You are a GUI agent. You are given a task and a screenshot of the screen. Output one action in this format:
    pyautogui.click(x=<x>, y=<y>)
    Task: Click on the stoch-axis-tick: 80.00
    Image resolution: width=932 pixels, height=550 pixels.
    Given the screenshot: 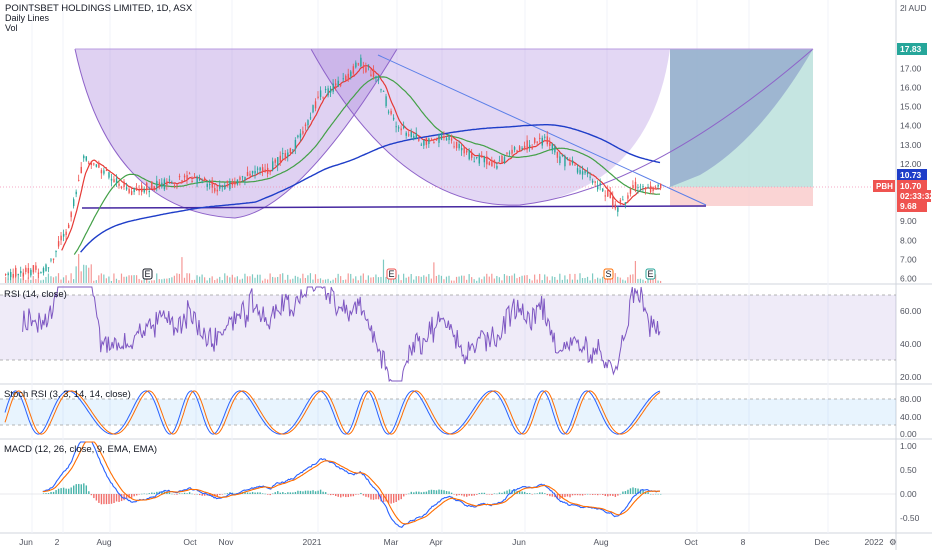 What is the action you would take?
    pyautogui.click(x=911, y=399)
    